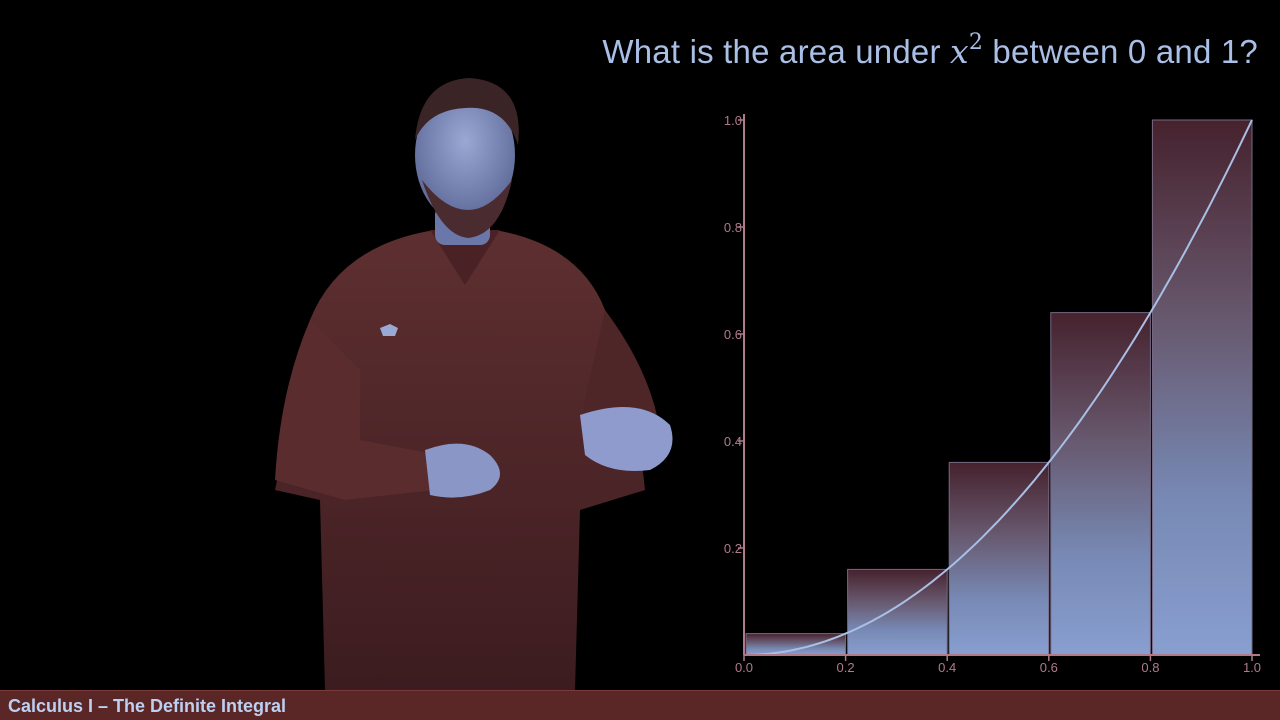 Image resolution: width=1280 pixels, height=720 pixels. What do you see at coordinates (1150, 667) in the screenshot?
I see `x-tick-label: 0.8` at bounding box center [1150, 667].